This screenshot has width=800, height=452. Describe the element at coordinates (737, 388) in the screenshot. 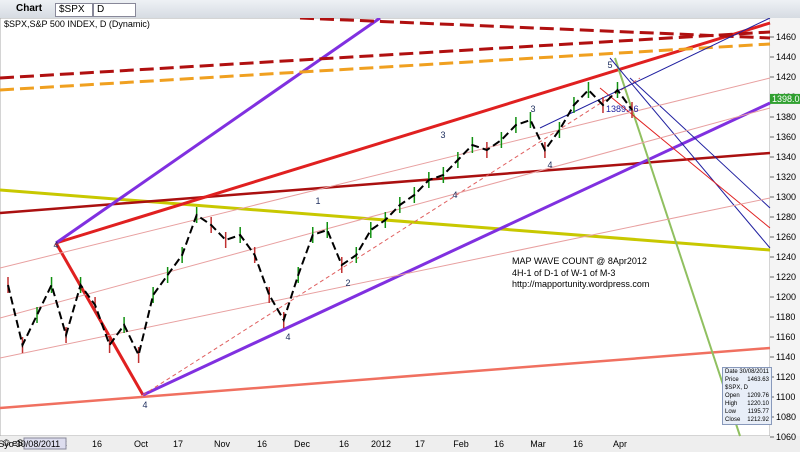

I see `info-cell: $SPX, D` at that location.